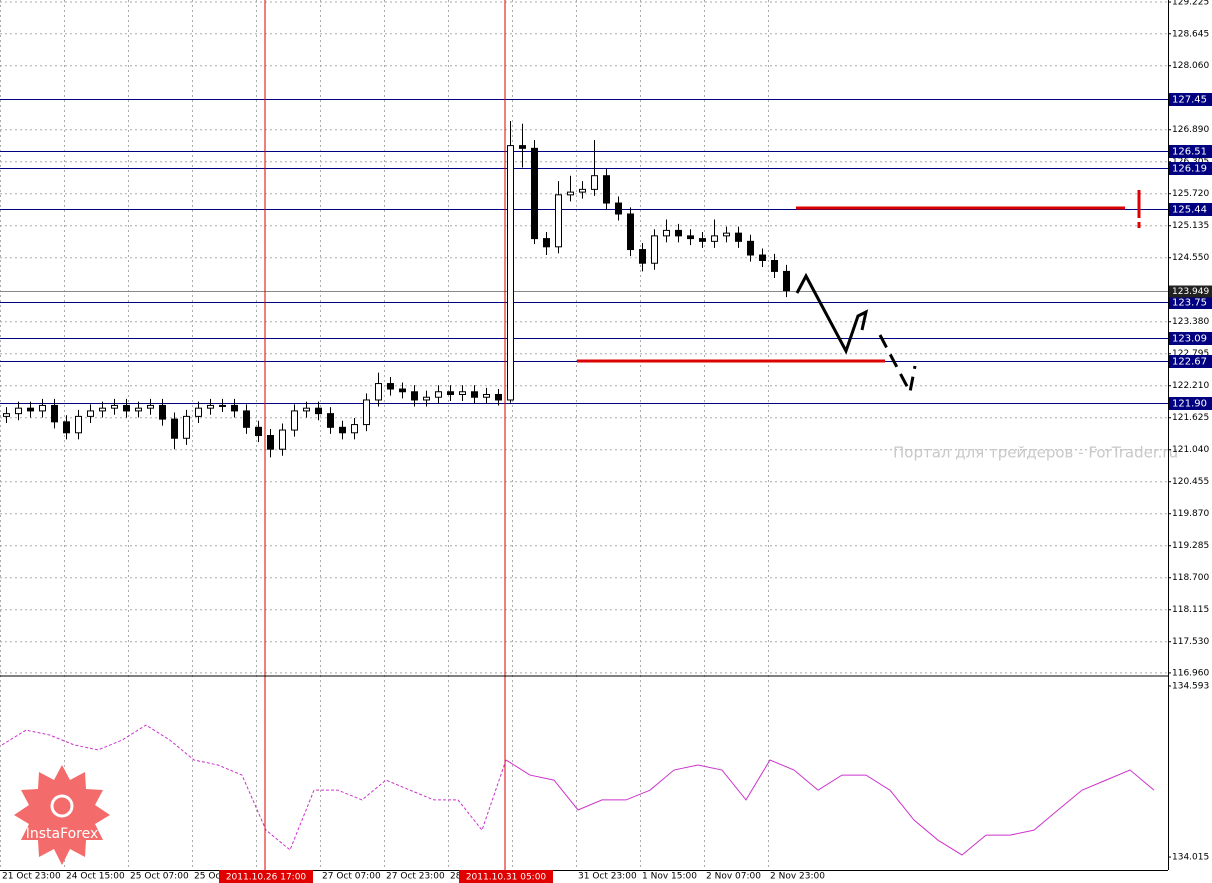 This screenshot has width=1212, height=883. I want to click on y-tick-label: 116.960, so click(1190, 673).